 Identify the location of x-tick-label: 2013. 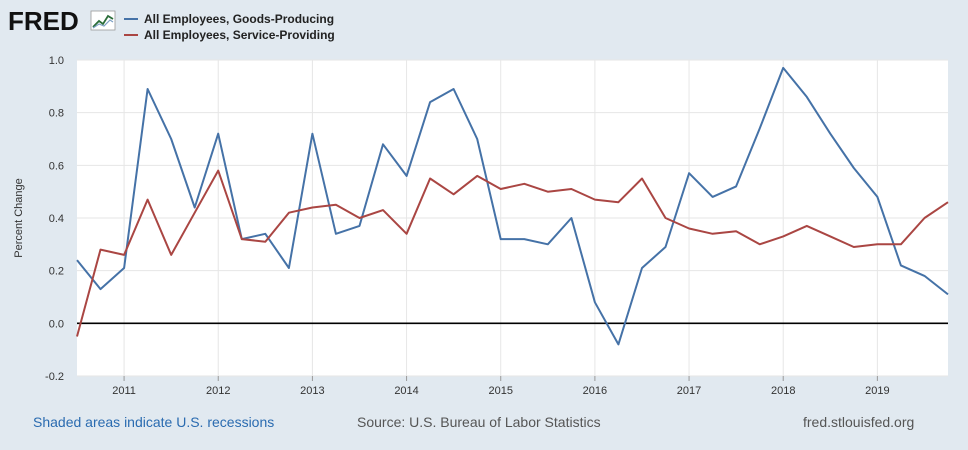
(312, 391).